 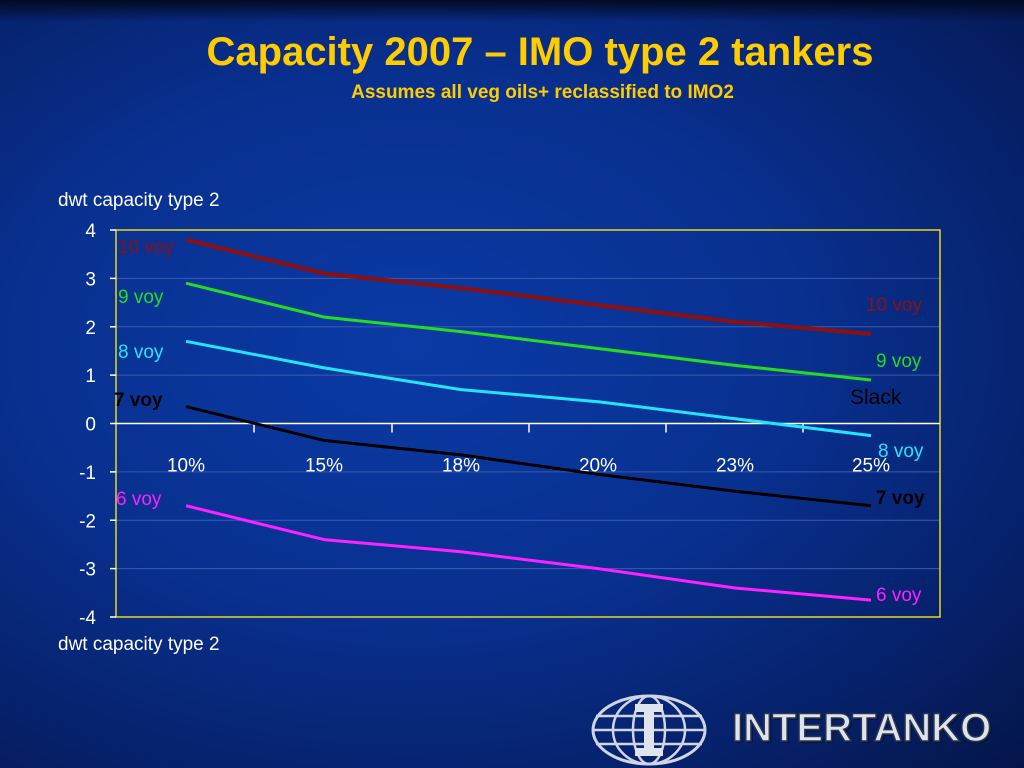 I want to click on series-label-right: 8 voy, so click(x=901, y=451).